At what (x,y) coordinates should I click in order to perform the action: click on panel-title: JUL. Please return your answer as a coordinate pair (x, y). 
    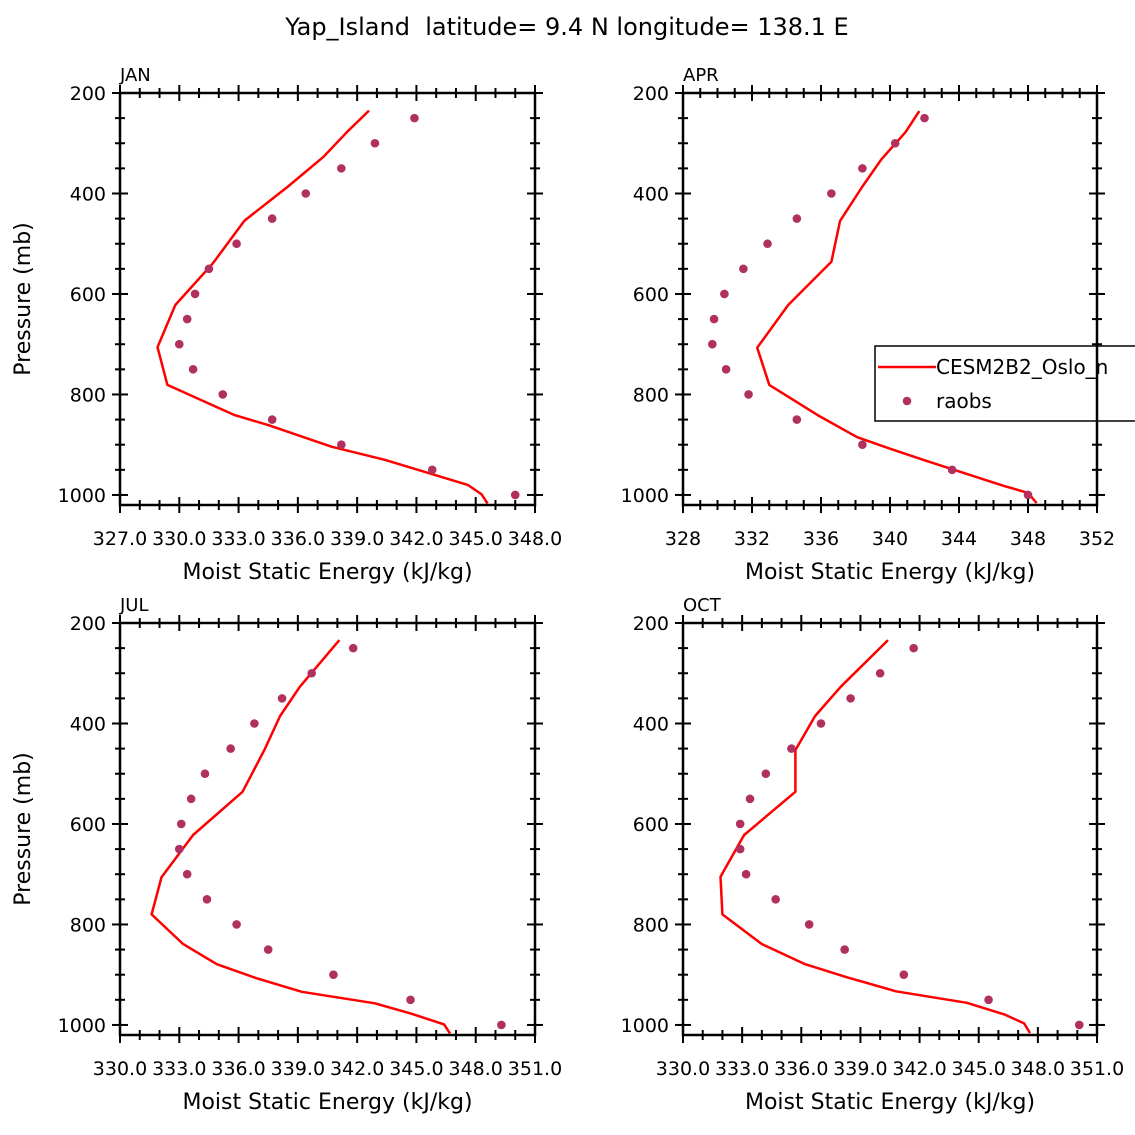
    Looking at the image, I should click on (134, 605).